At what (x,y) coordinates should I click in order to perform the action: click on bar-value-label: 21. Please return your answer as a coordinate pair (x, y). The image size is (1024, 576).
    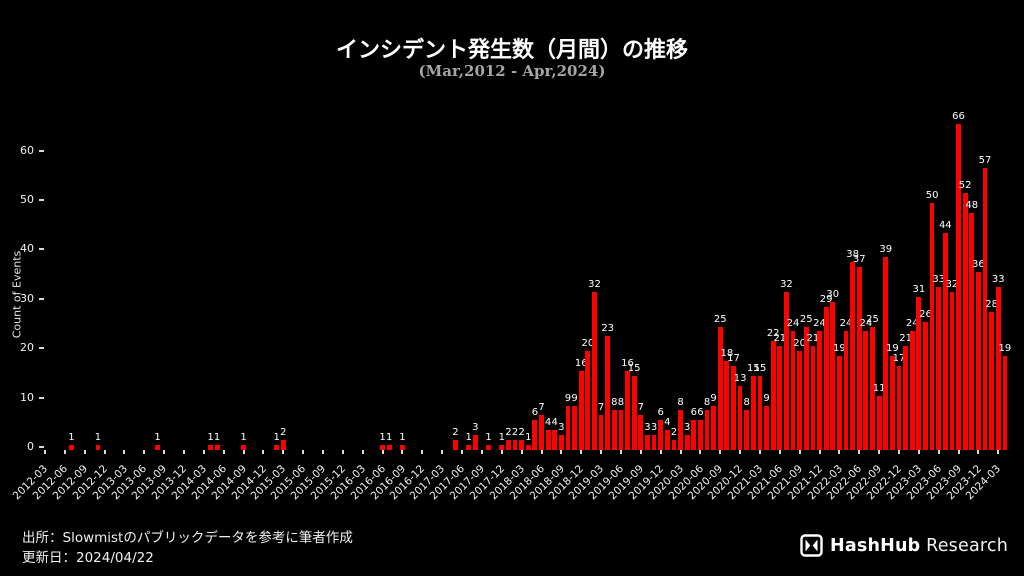
    Looking at the image, I should click on (905, 339).